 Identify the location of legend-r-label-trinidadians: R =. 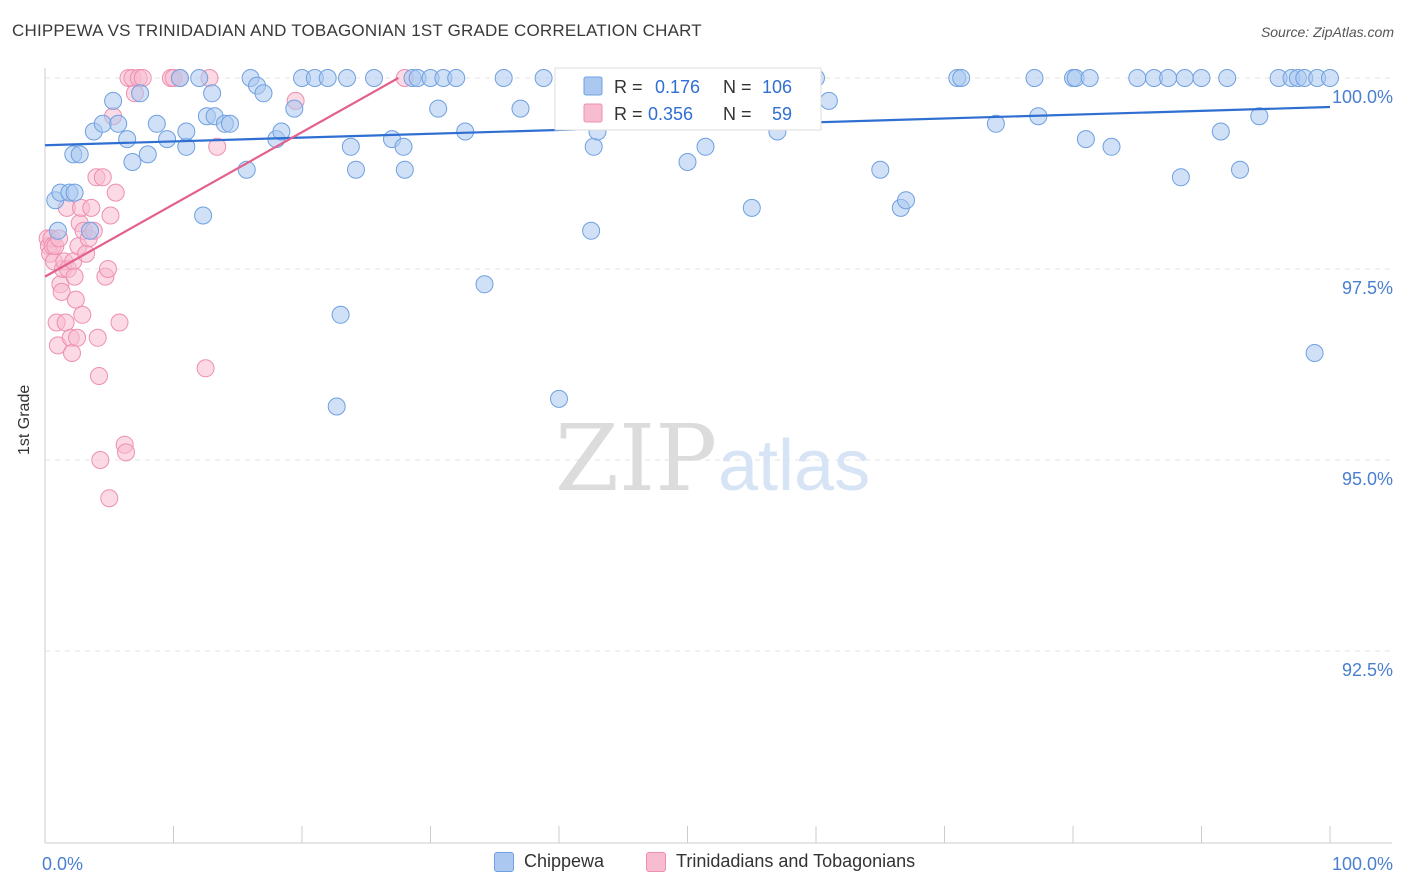
(628, 114).